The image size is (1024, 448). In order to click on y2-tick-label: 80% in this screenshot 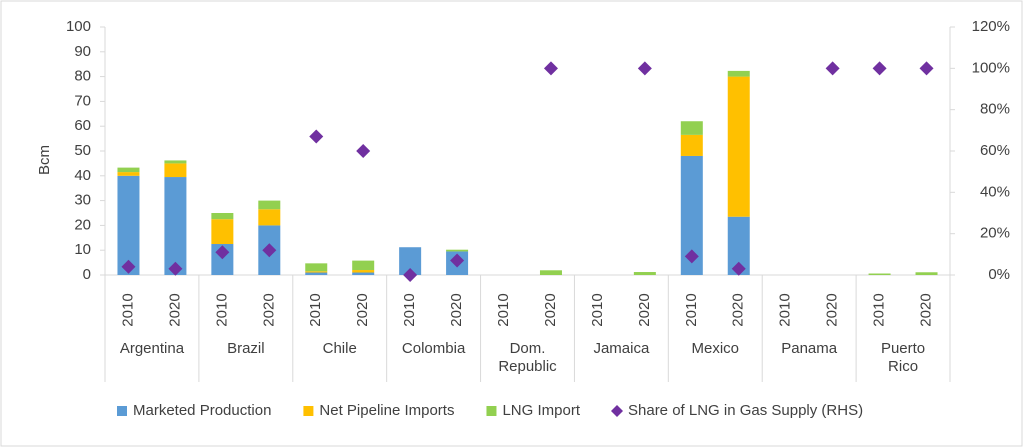, I will do `click(995, 109)`.